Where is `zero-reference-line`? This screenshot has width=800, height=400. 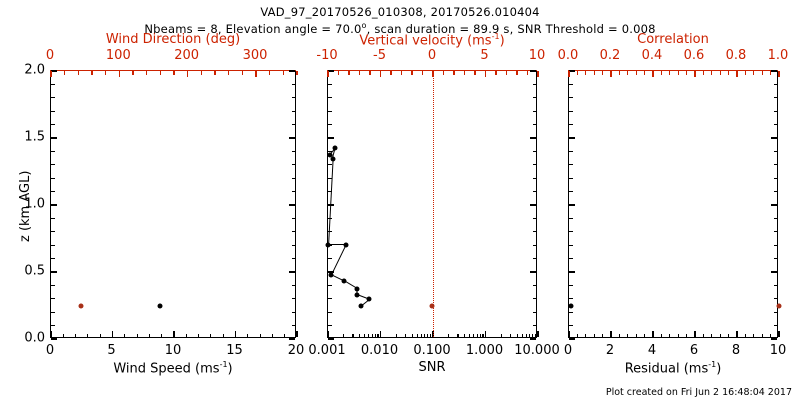 zero-reference-line is located at coordinates (433, 204).